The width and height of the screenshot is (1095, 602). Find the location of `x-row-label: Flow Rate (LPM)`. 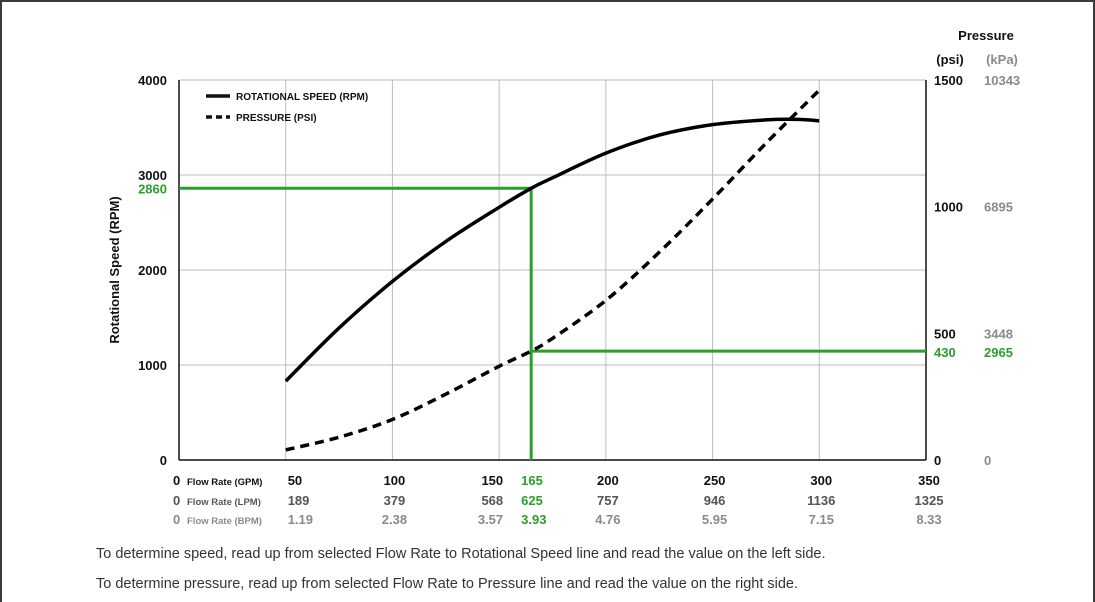

x-row-label: Flow Rate (LPM) is located at coordinates (224, 502).